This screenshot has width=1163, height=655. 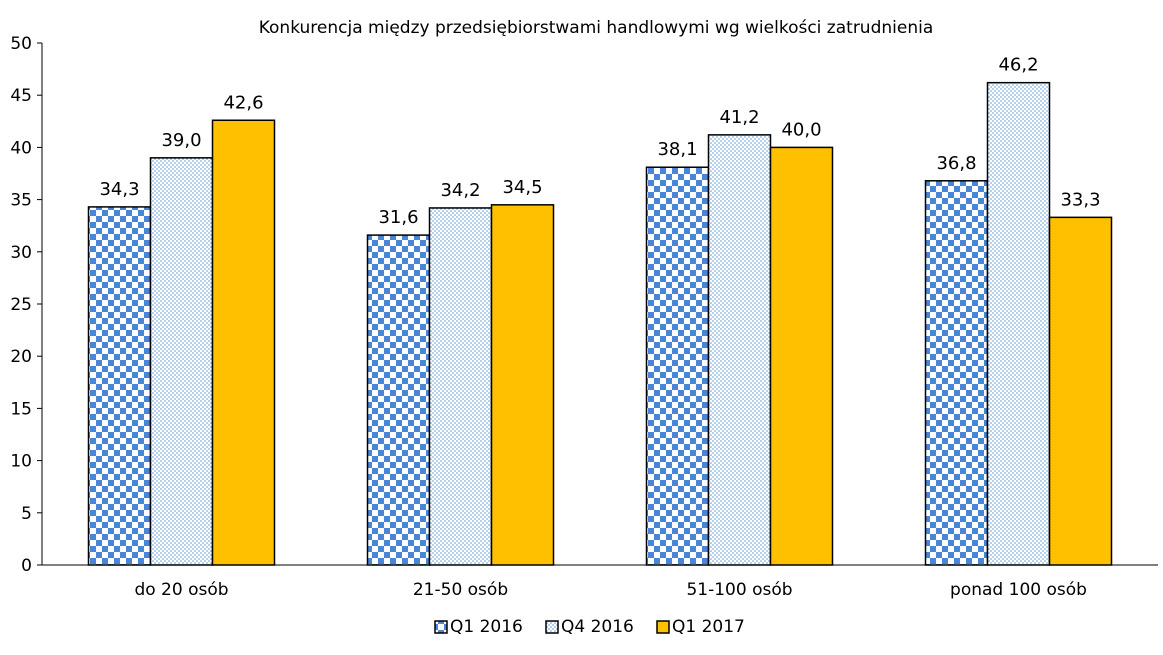 I want to click on data-label: 31,6, so click(x=398, y=217).